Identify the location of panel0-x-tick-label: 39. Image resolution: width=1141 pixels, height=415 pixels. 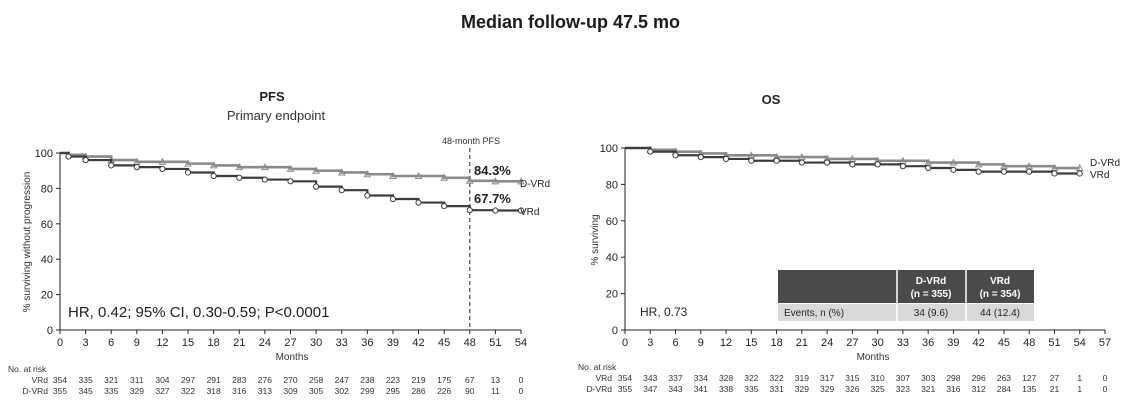
(393, 343).